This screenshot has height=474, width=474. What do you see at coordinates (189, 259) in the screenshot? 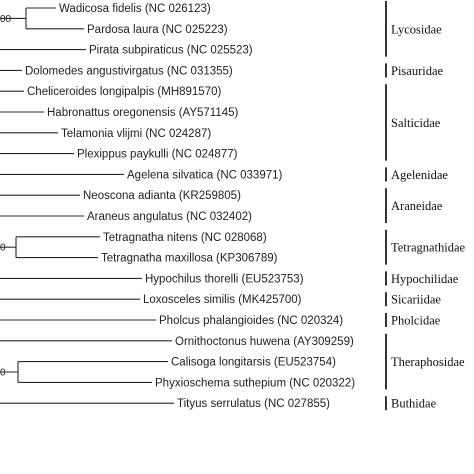
I see `taxon-label: Tetragnatha maxillosa (KP306789)` at bounding box center [189, 259].